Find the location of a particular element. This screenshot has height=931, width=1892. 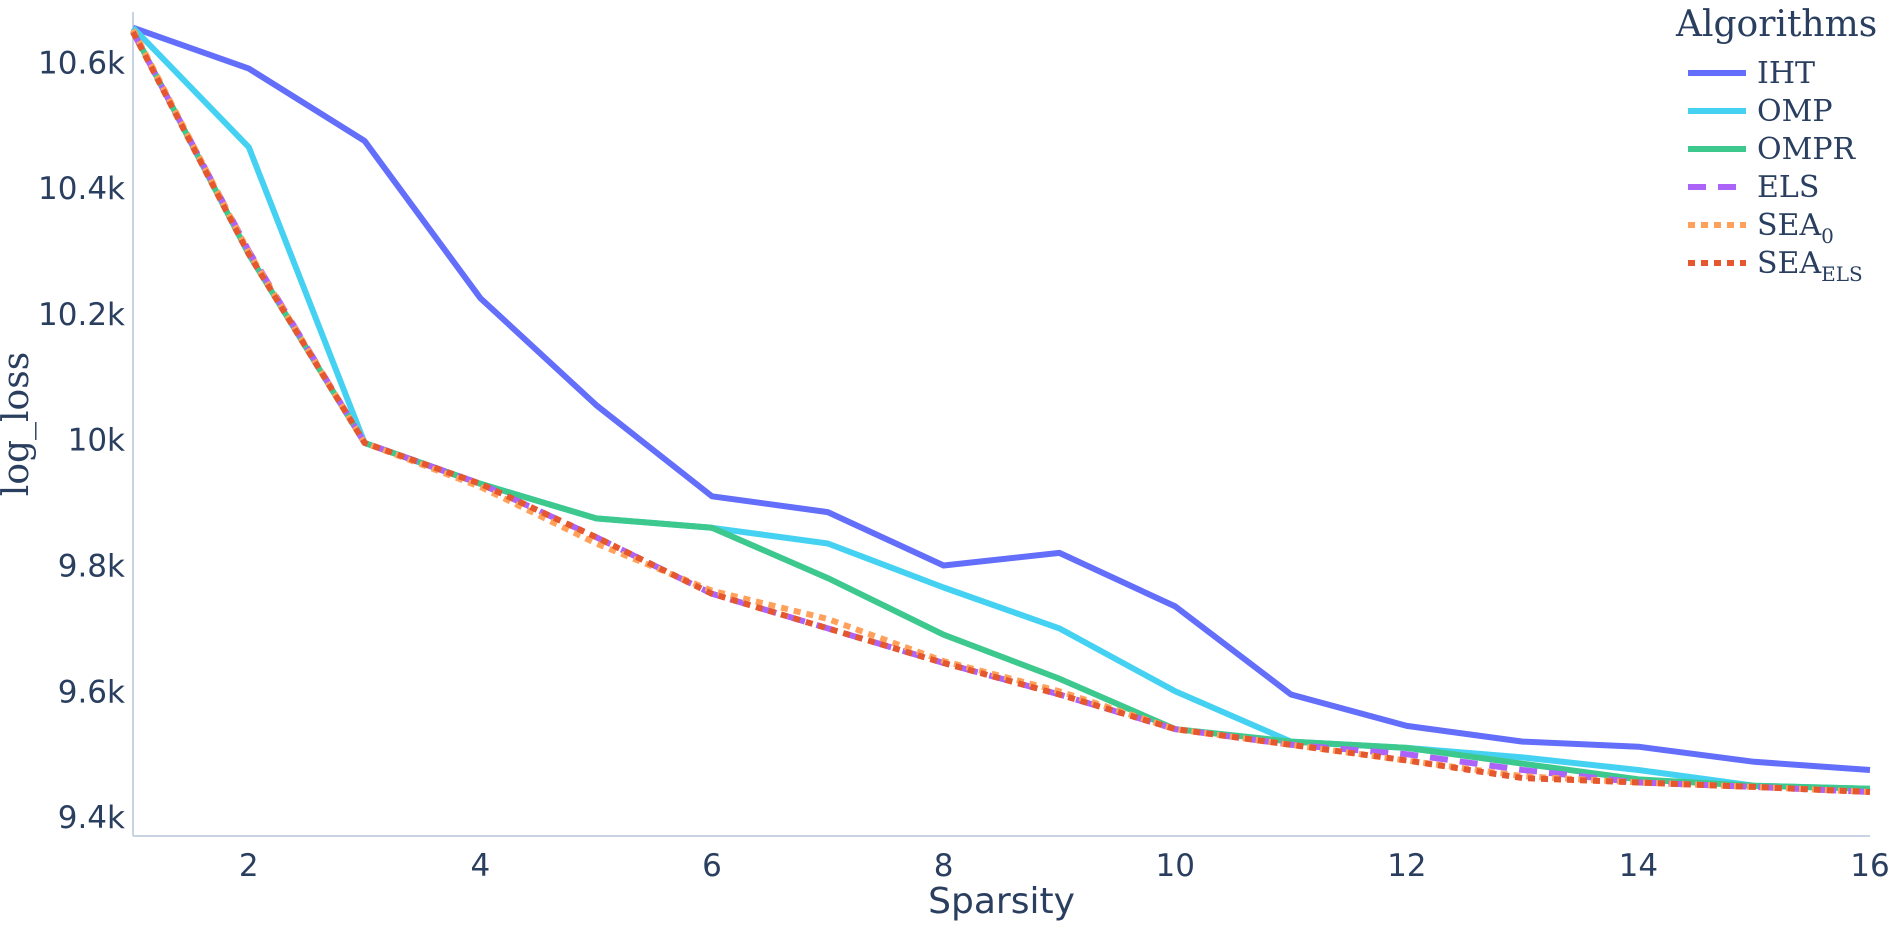

x-tick-label: 12 is located at coordinates (1406, 866).